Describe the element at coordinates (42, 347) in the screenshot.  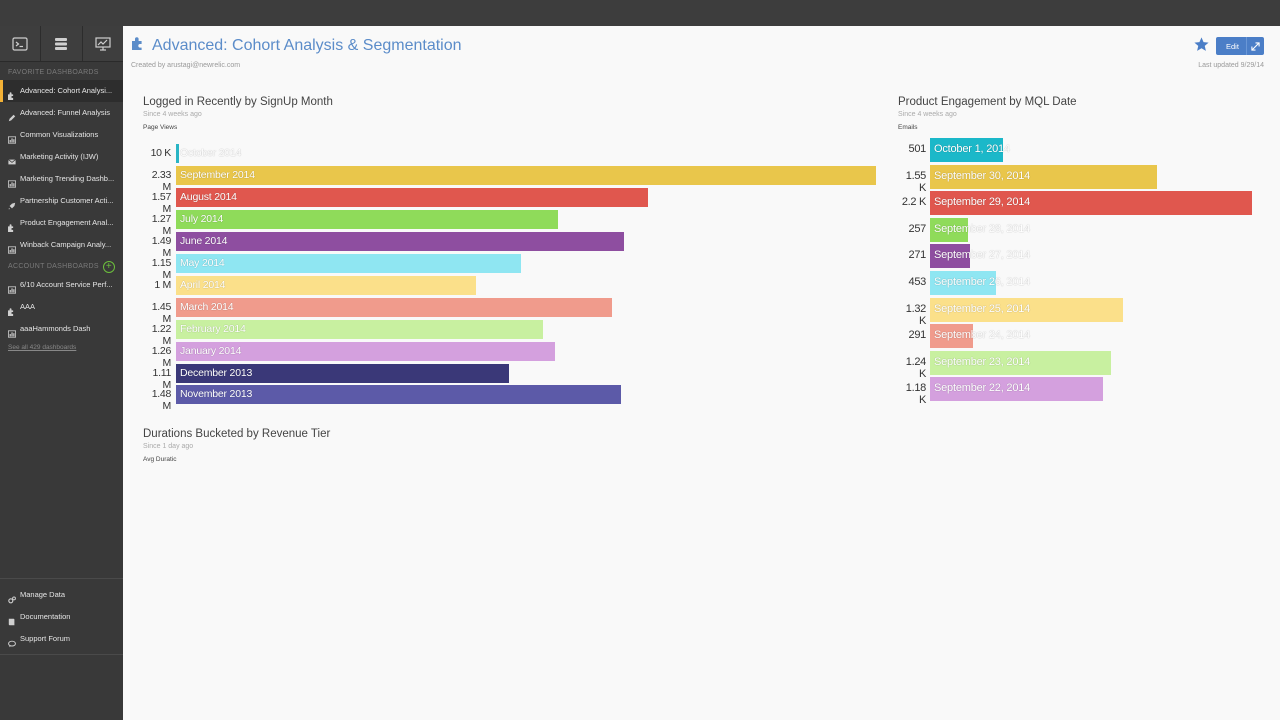
I see `see-all-dashboards-link: See all 429 dashboards` at that location.